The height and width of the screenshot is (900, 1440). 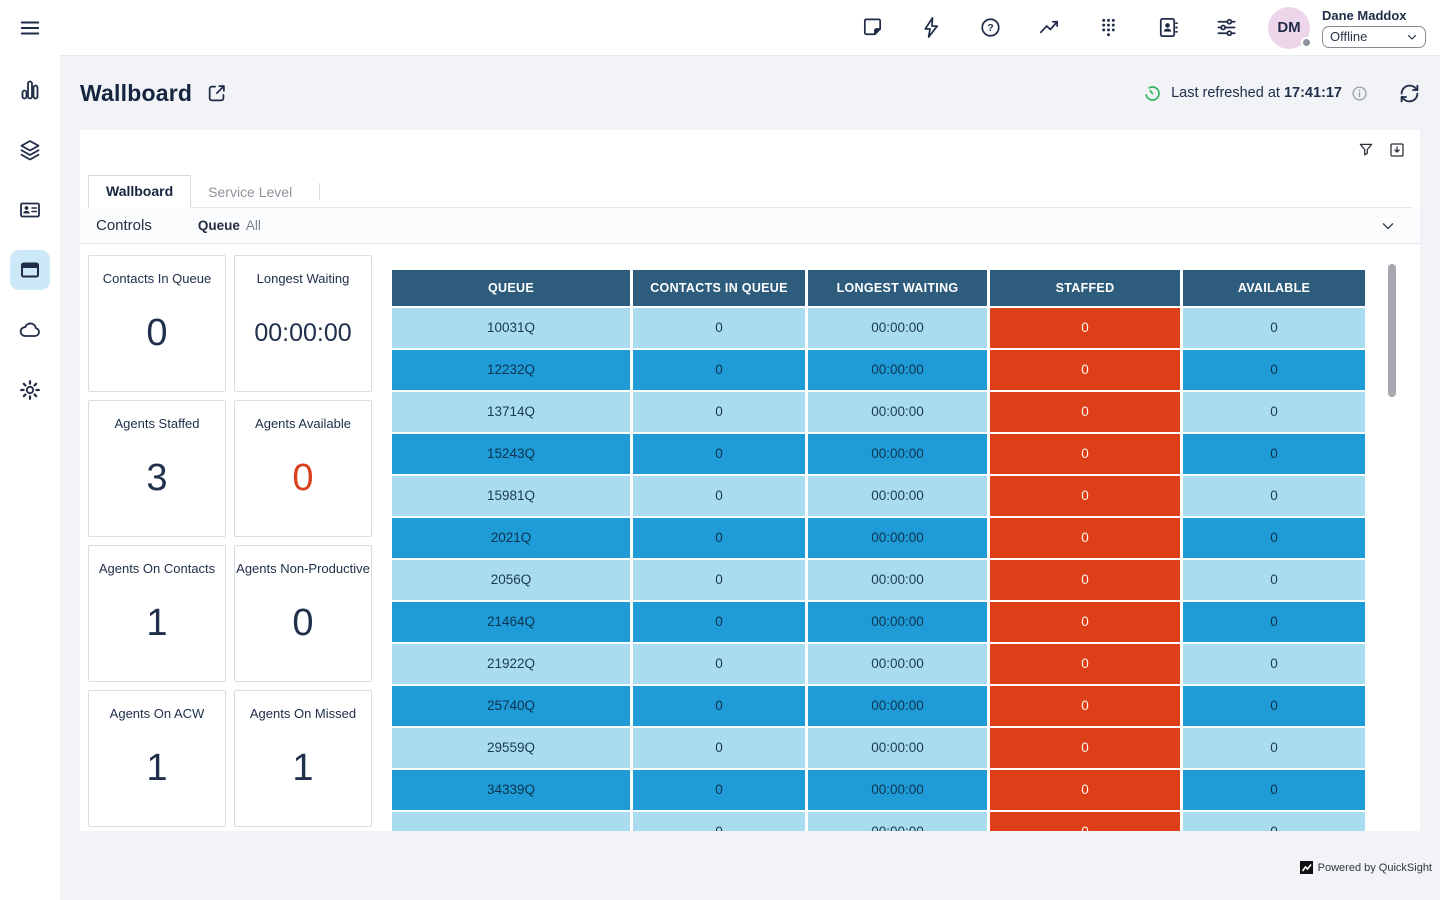 What do you see at coordinates (931, 27) in the screenshot?
I see `quick-actions-icon` at bounding box center [931, 27].